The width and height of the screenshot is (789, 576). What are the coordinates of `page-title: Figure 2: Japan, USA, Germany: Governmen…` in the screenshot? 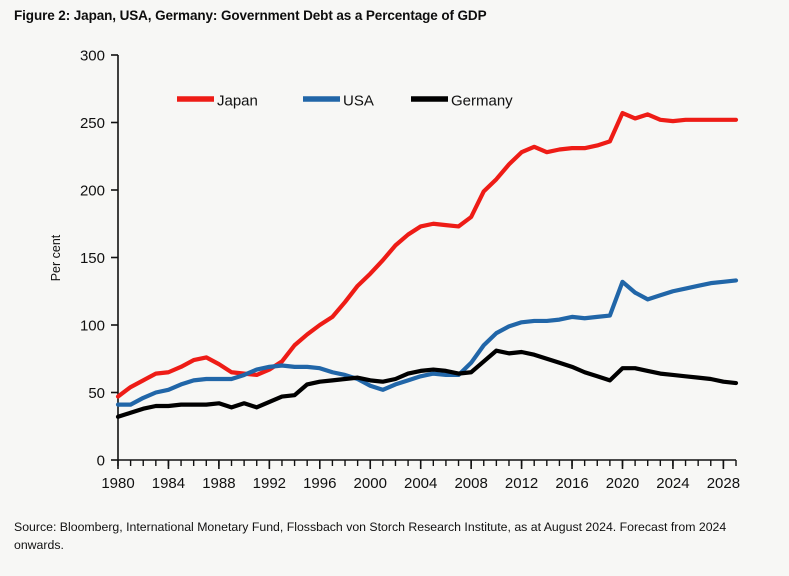 It's located at (250, 15).